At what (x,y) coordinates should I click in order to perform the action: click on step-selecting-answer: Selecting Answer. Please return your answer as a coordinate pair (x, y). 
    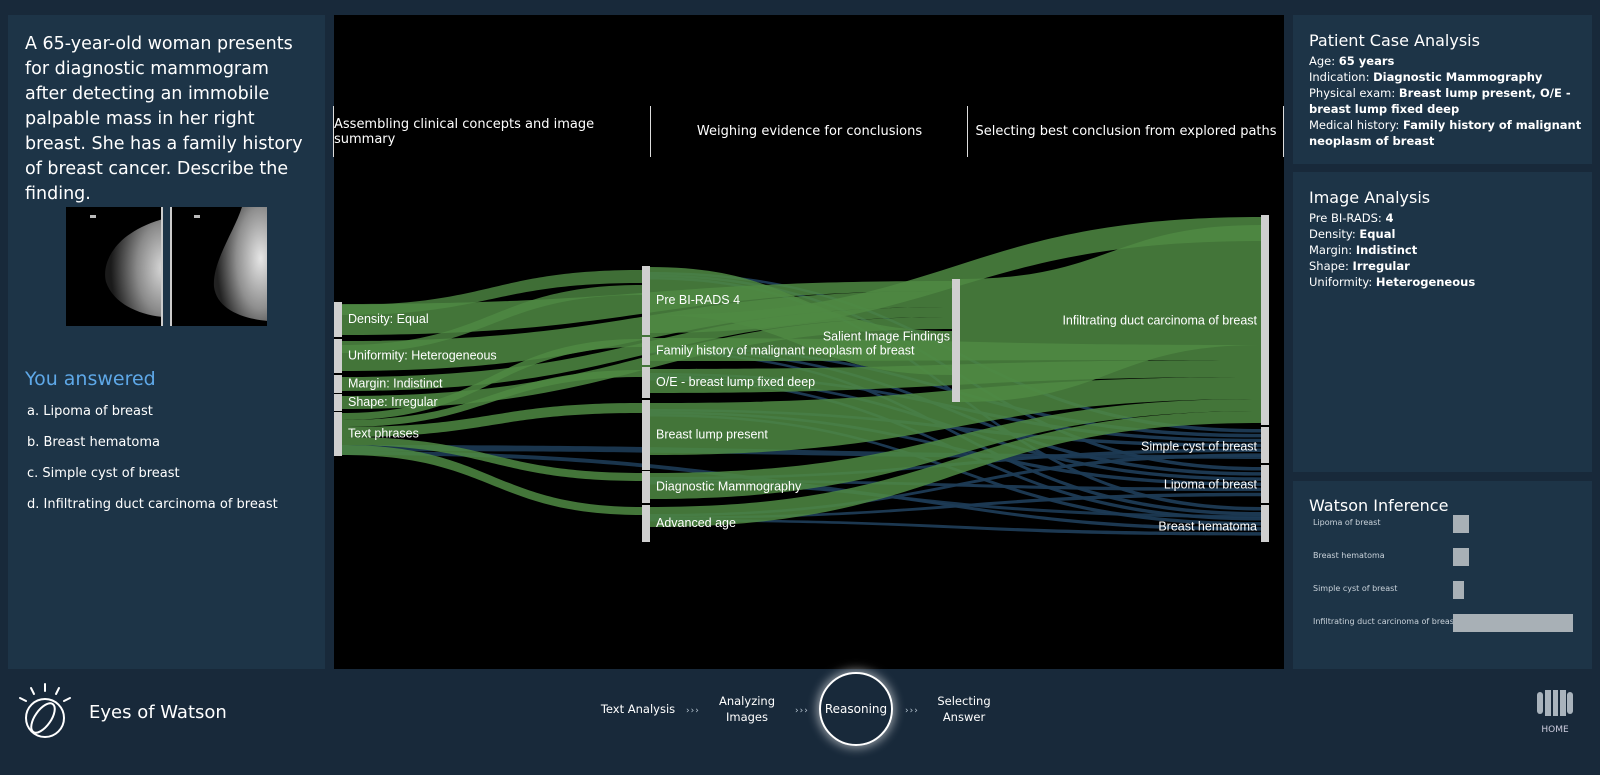
    Looking at the image, I should click on (964, 709).